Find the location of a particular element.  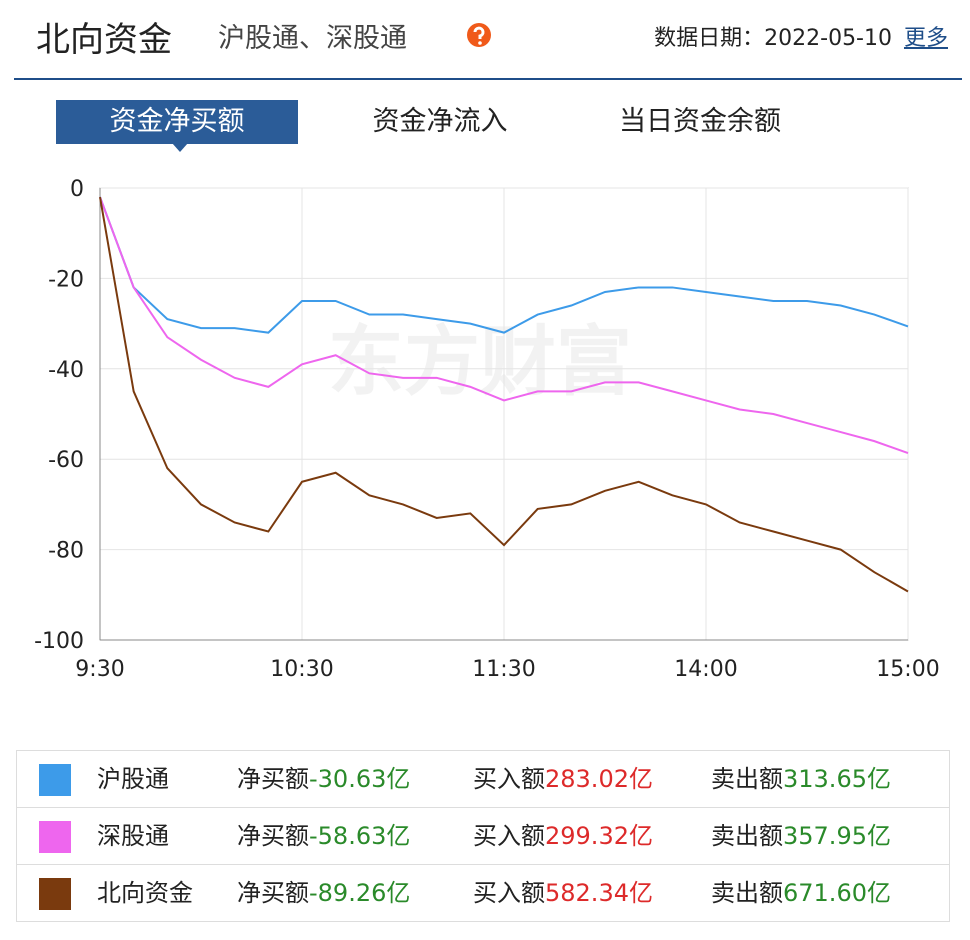

header: 北向资金 沪股通、深股通 数据日期：2022-05-10 更多 is located at coordinates (488, 40).